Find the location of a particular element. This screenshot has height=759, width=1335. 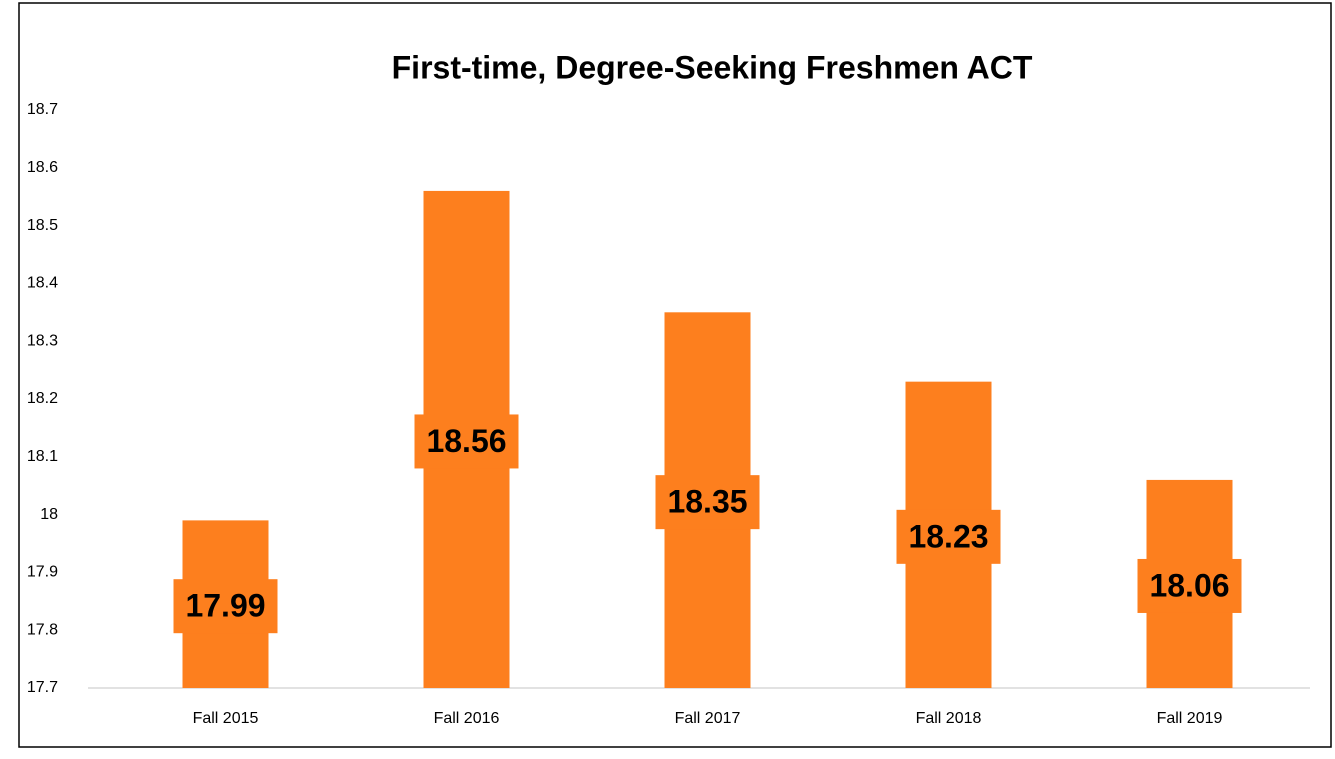

y-tick-label: 18 is located at coordinates (49, 514).